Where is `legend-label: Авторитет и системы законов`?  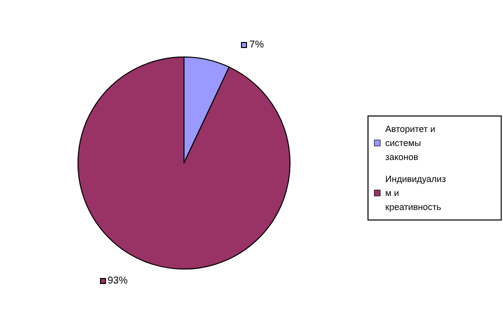 legend-label: Авторитет и системы законов is located at coordinates (411, 143).